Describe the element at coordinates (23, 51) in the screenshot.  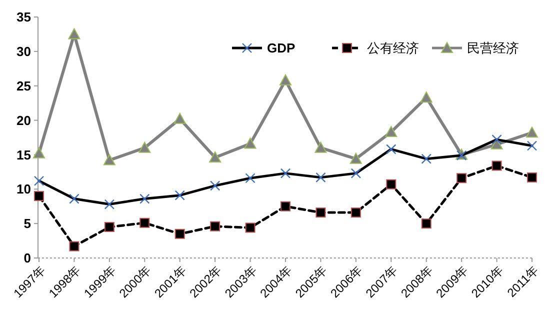
I see `y-tick-label: 30` at that location.